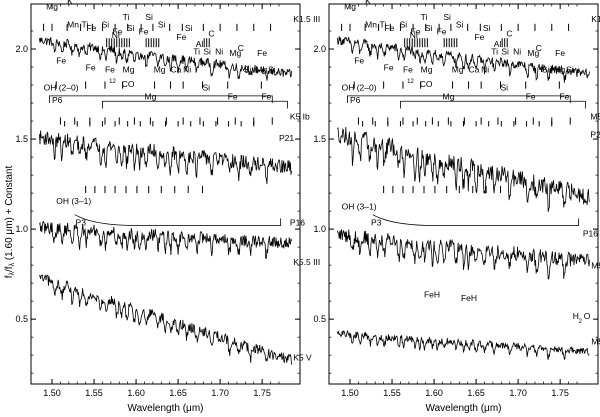  I want to click on co-bracket, so click(493, 104).